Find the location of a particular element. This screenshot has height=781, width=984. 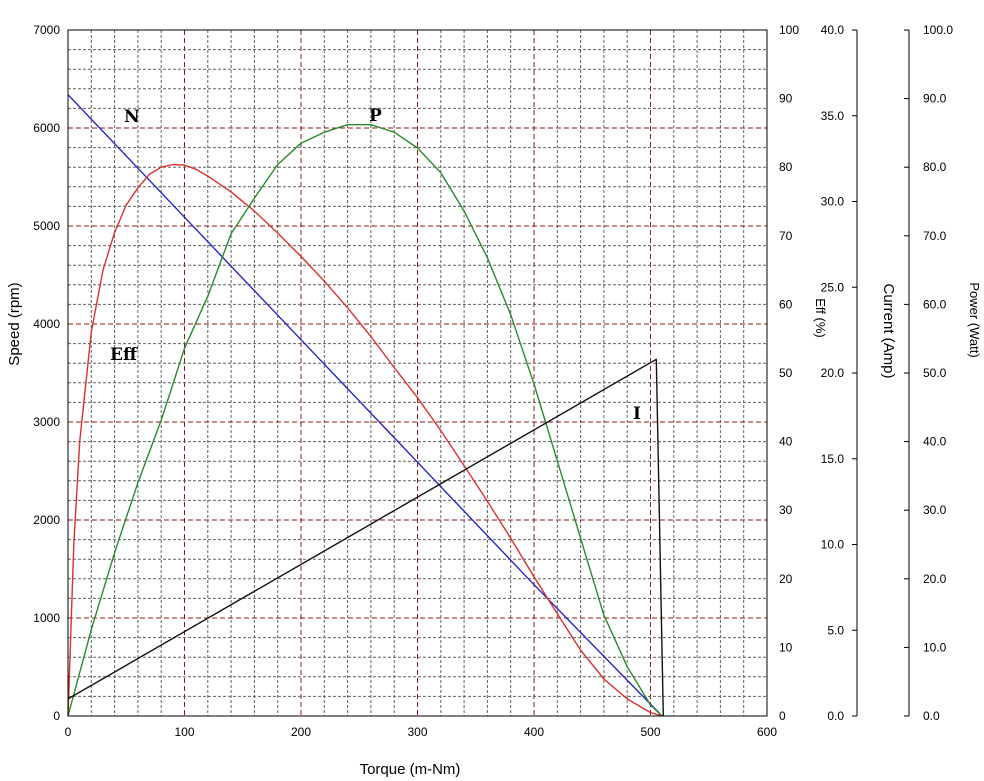

efficiency-tick-label: 90 is located at coordinates (786, 99).